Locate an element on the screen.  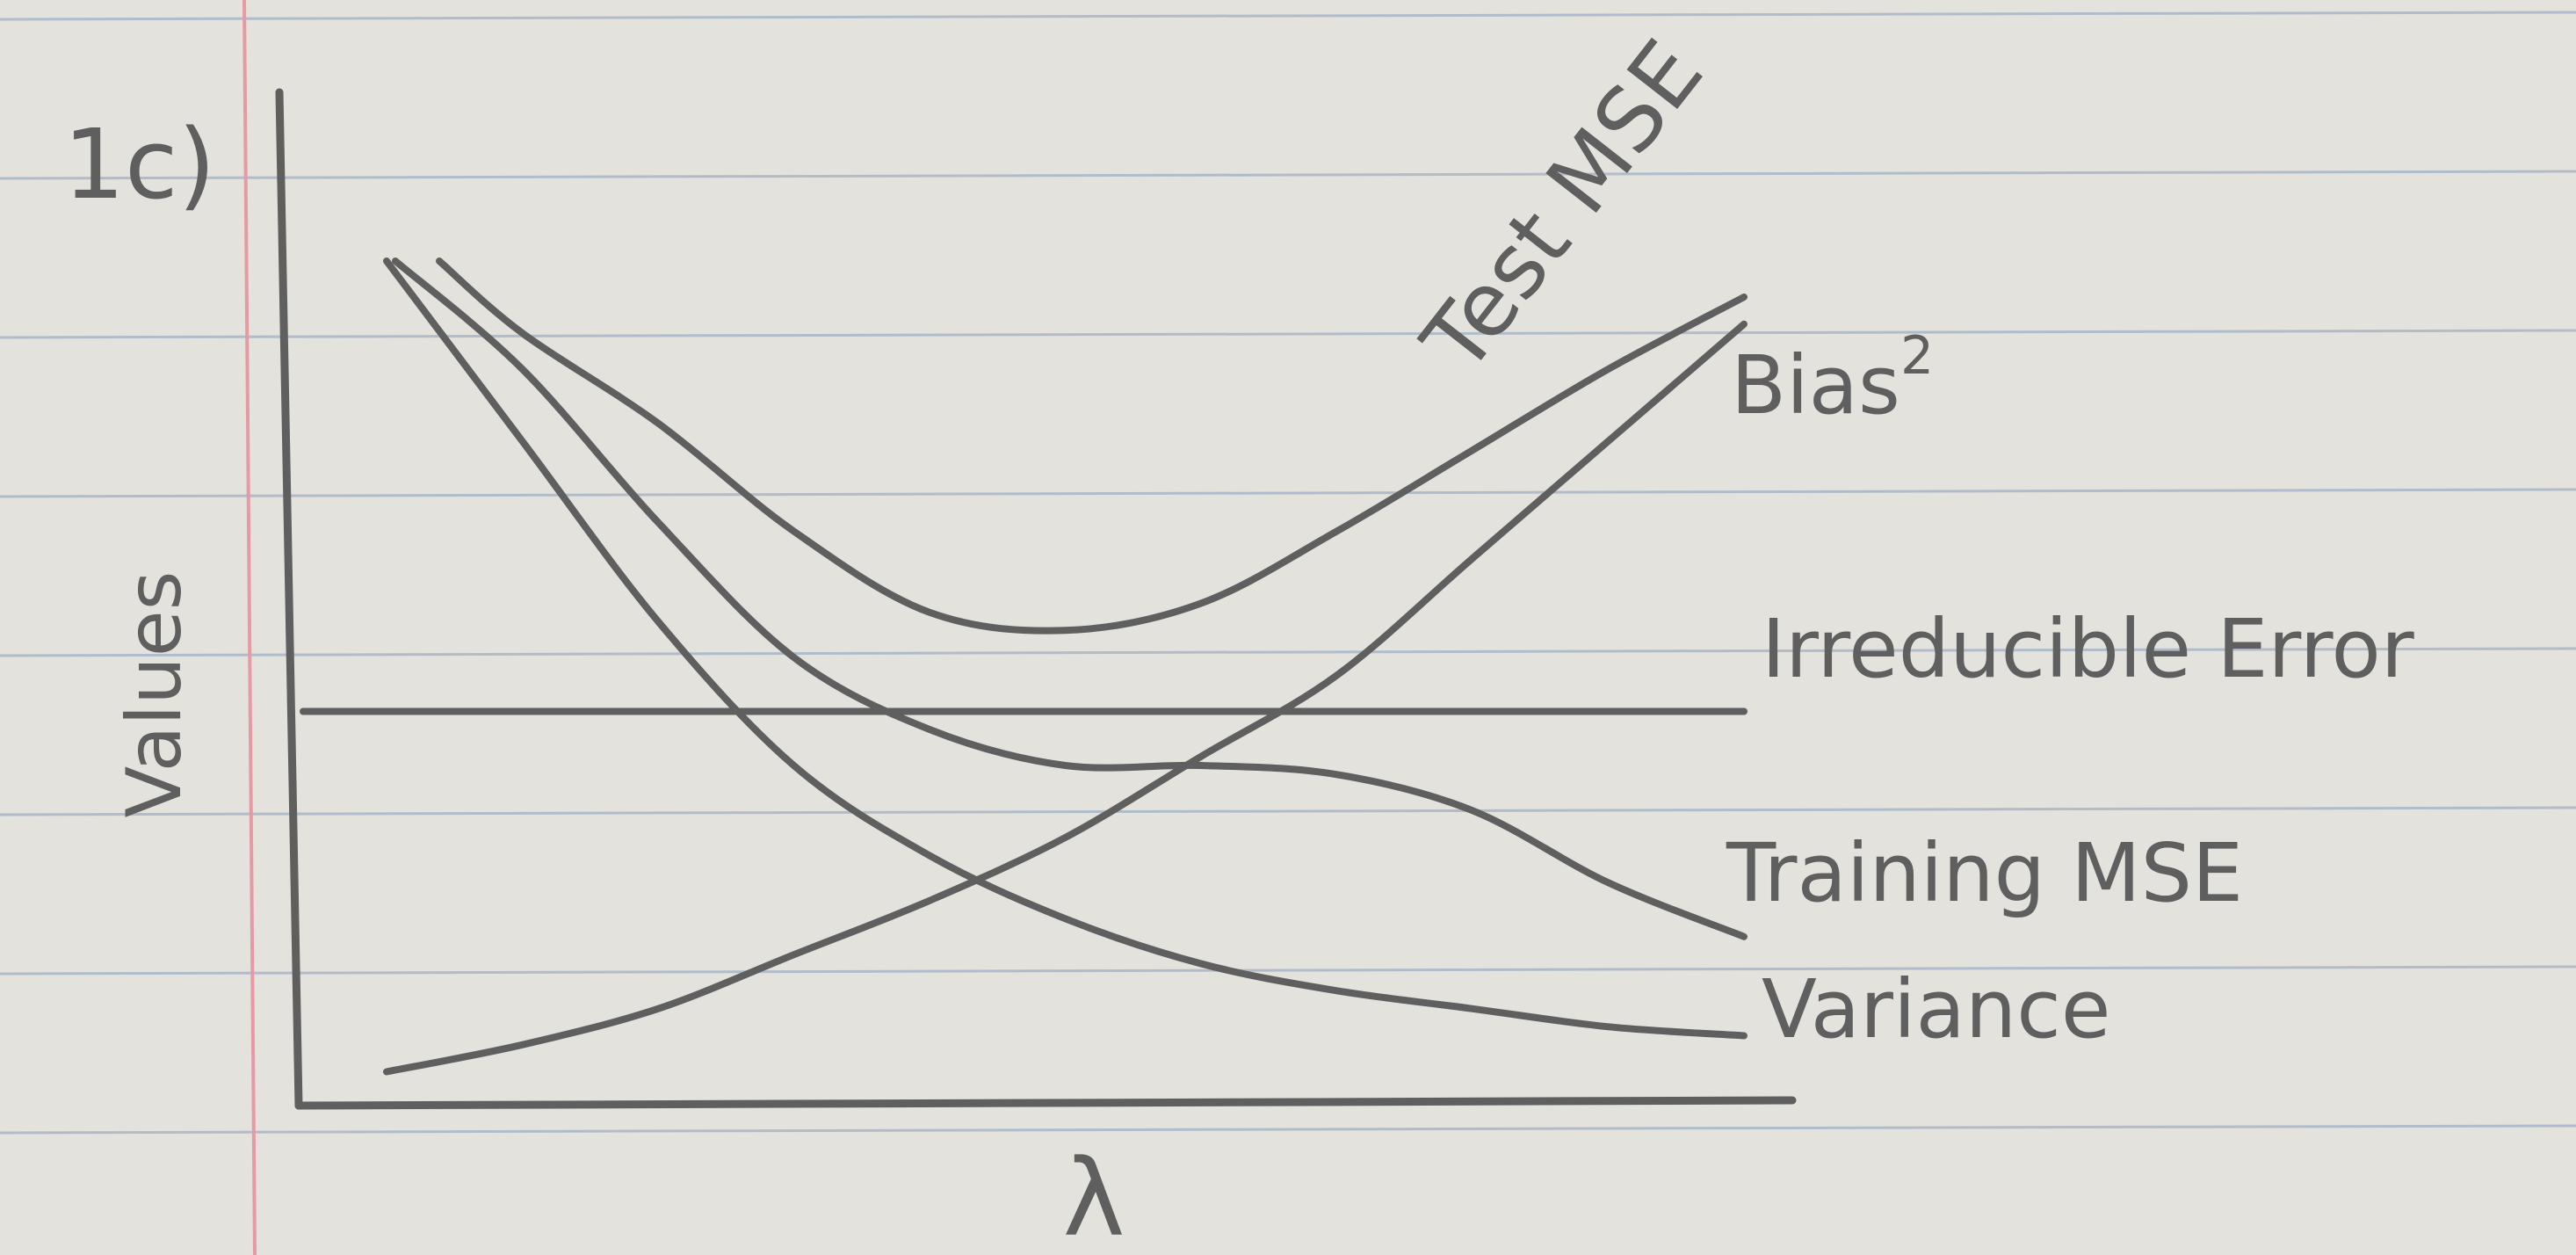
margin-line is located at coordinates (249, 627).